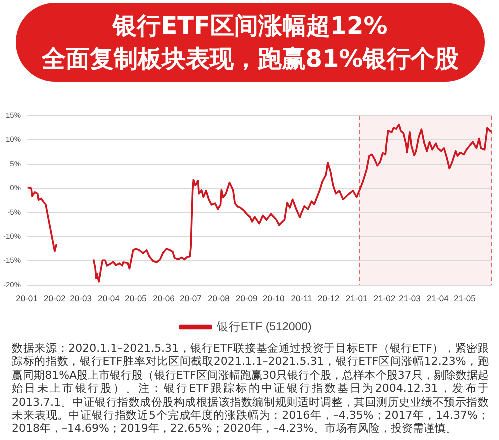 Image resolution: width=499 pixels, height=440 pixels. What do you see at coordinates (27, 299) in the screenshot?
I see `x-tick-label: 20-01` at bounding box center [27, 299].